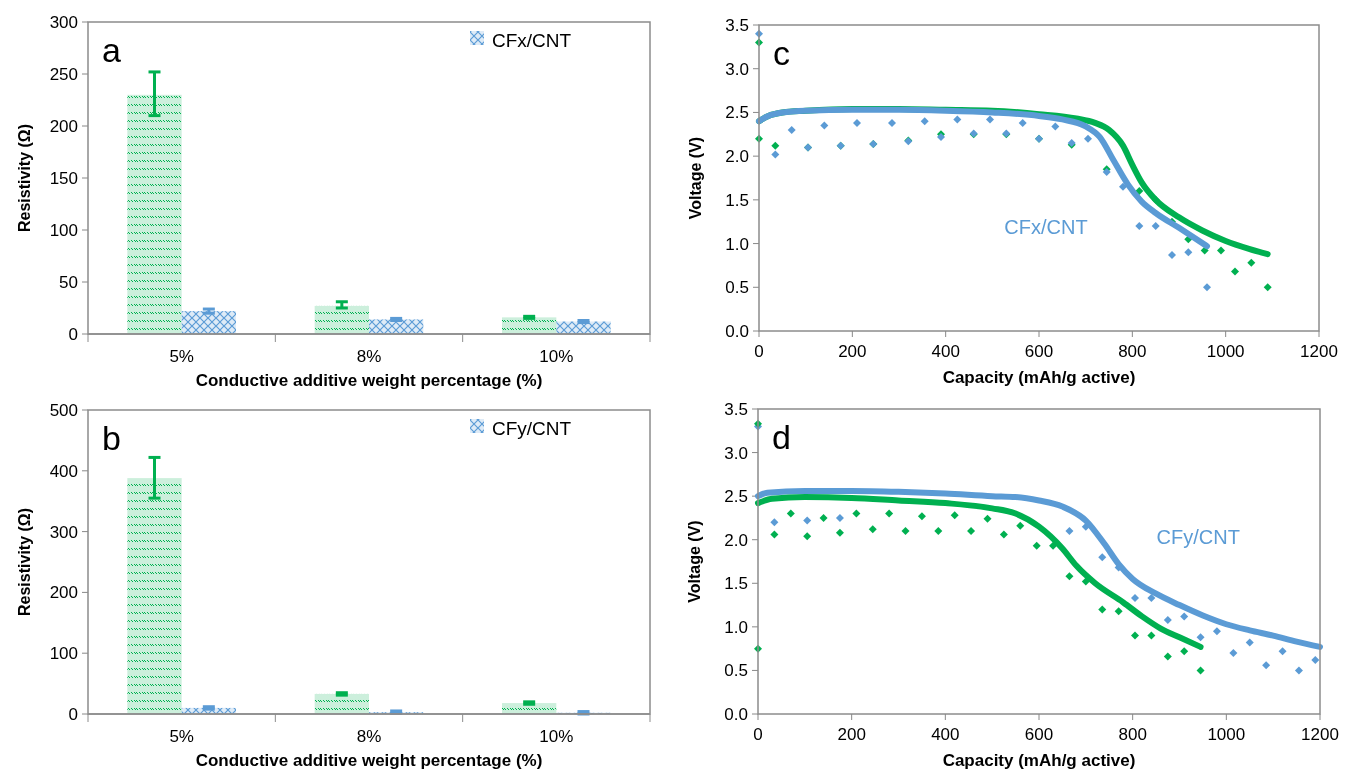  Describe the element at coordinates (781, 53) in the screenshot. I see `annotation: c` at that location.